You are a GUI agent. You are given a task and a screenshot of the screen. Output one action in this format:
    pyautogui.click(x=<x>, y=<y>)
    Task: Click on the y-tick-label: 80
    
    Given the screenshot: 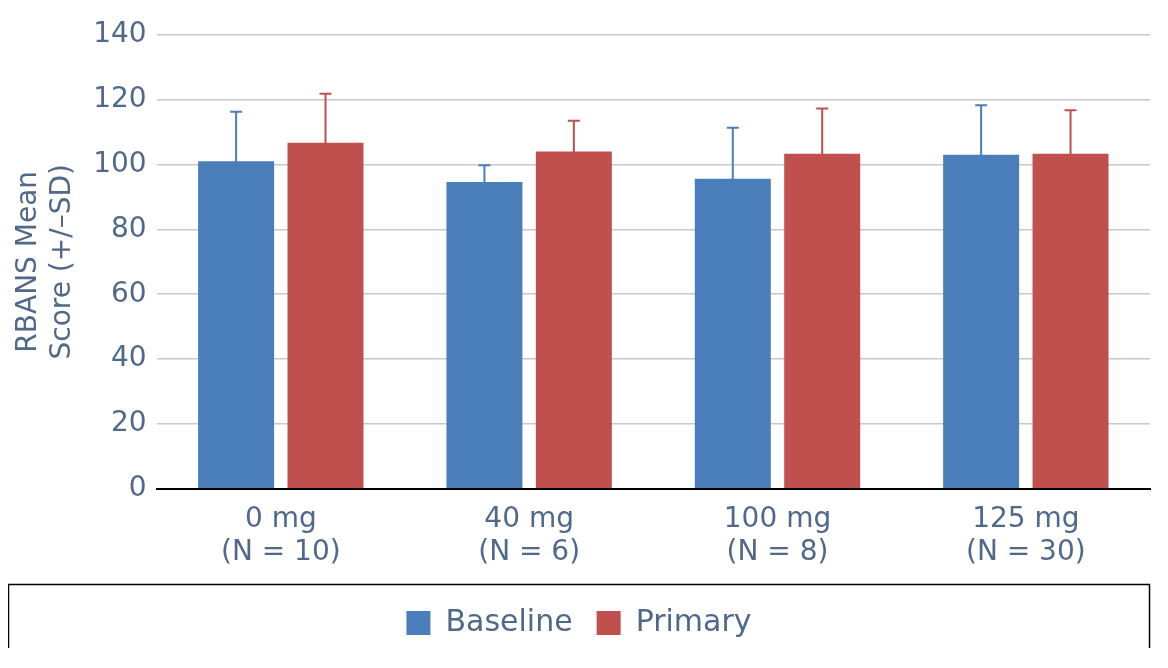 What is the action you would take?
    pyautogui.click(x=129, y=227)
    